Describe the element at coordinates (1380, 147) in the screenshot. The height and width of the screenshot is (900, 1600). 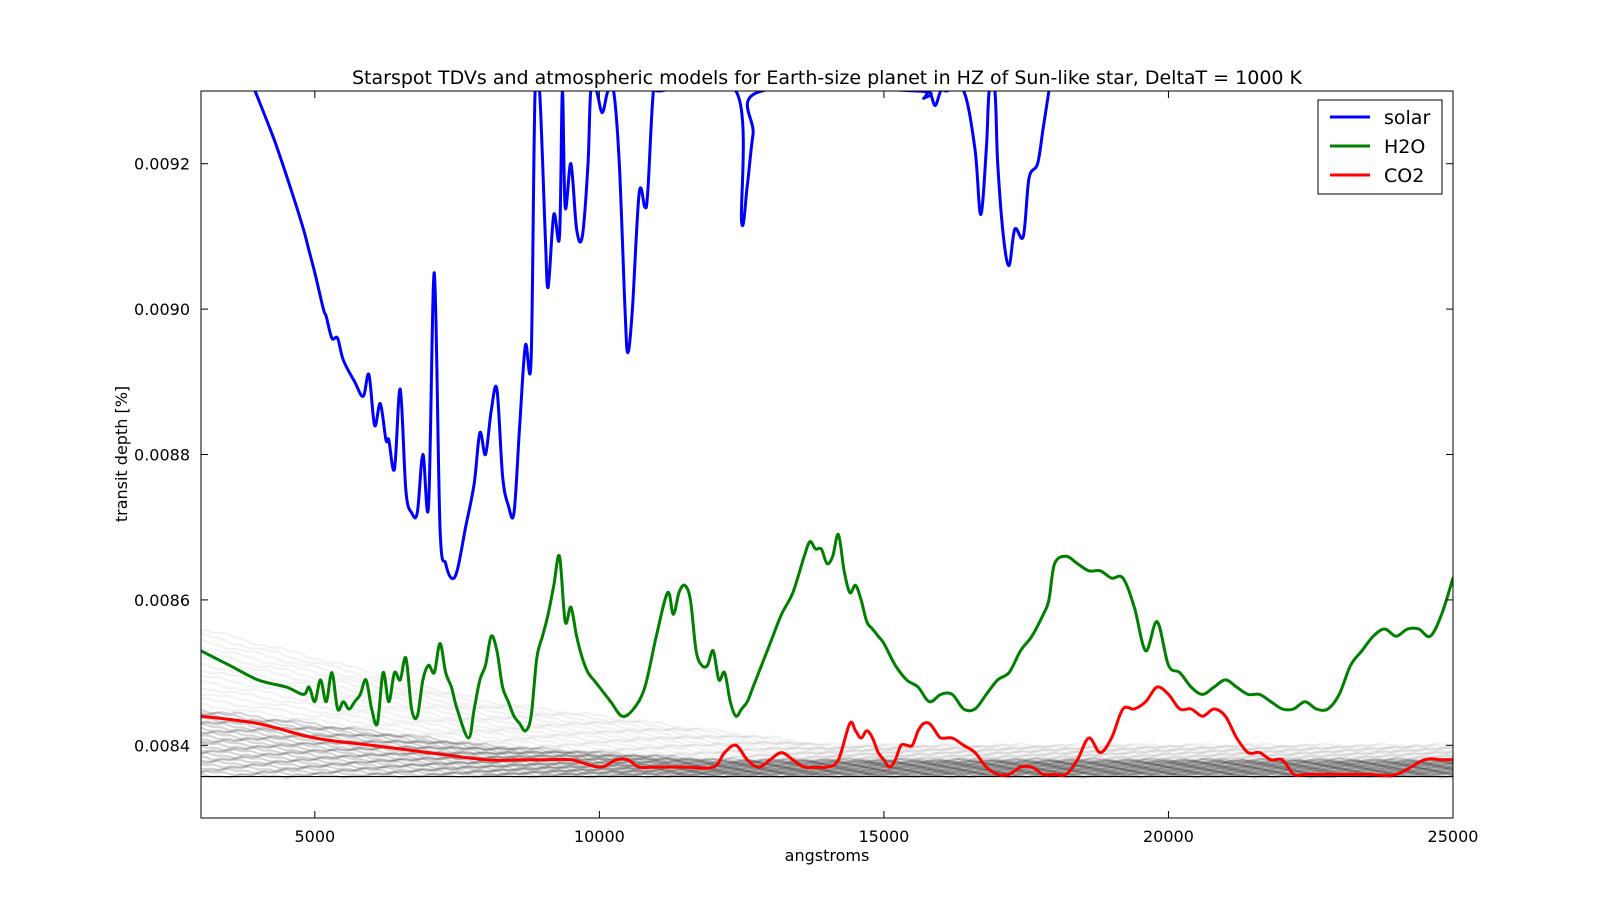
I see `legend: solar H2O CO2` at that location.